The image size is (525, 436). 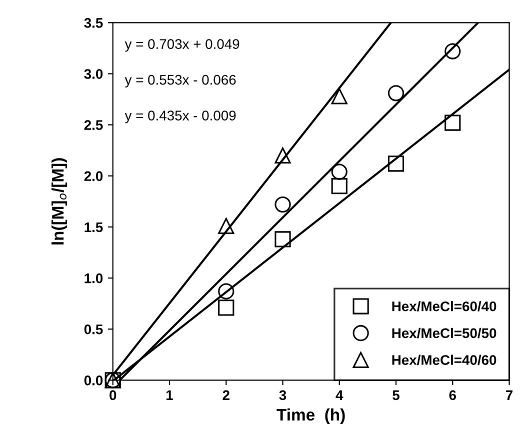 I want to click on y-tick-label: 1.5, so click(x=93, y=227).